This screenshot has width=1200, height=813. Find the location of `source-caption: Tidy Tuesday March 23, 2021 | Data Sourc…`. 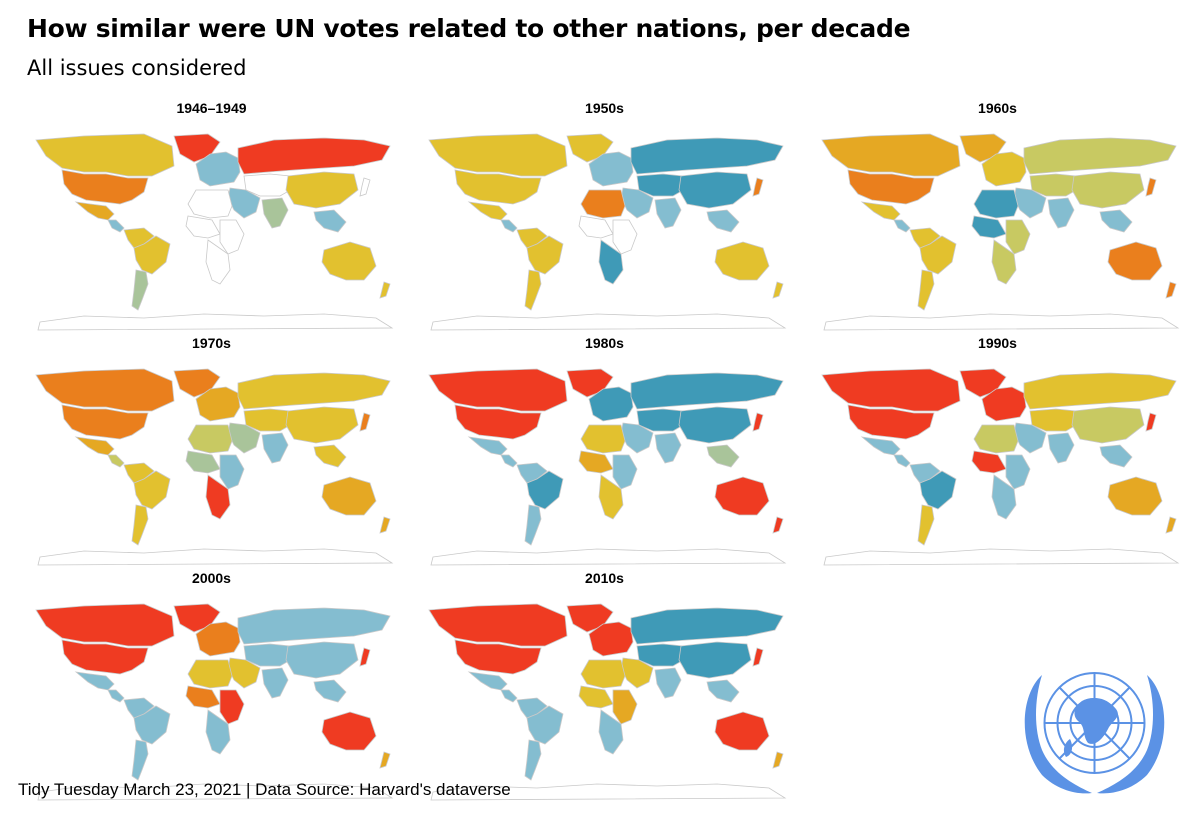

source-caption: Tidy Tuesday March 23, 2021 | Data Sourc… is located at coordinates (264, 789).